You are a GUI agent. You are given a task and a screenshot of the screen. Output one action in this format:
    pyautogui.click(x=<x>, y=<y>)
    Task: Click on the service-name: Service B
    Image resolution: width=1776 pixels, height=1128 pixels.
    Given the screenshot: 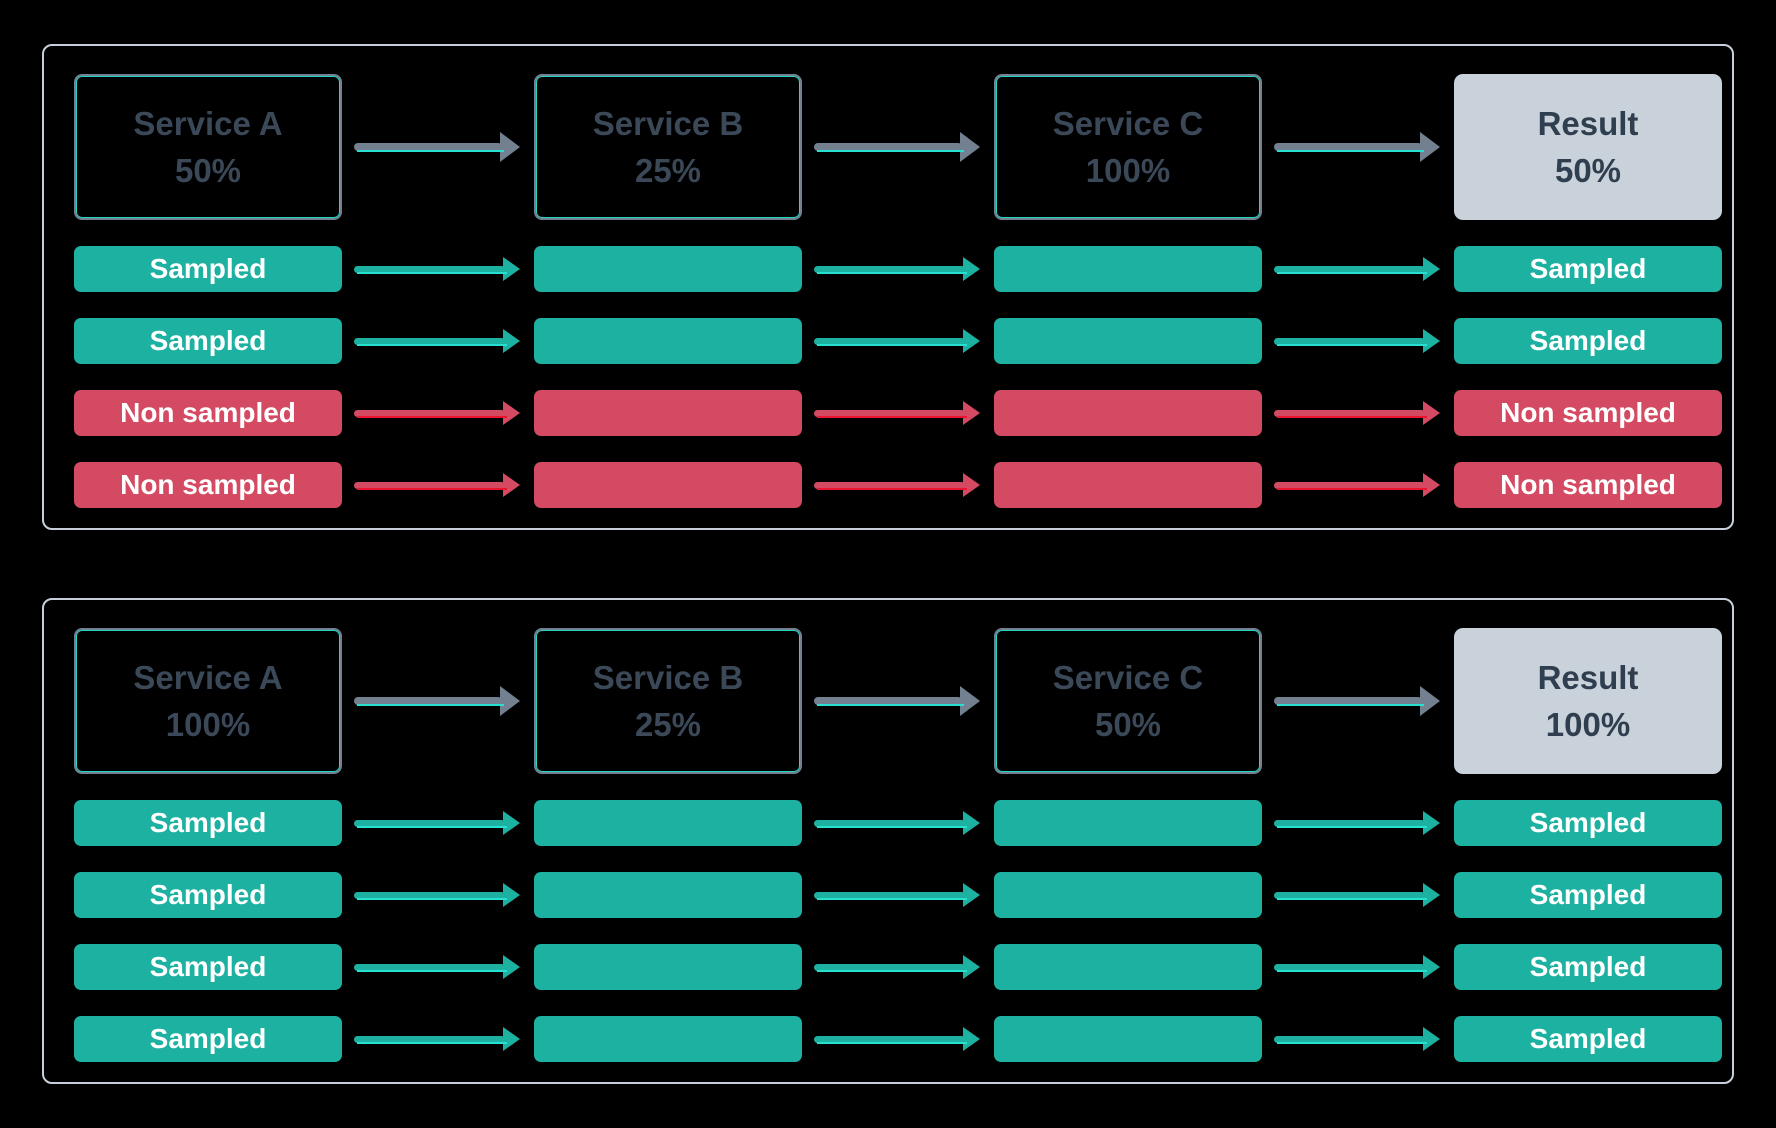 What is the action you would take?
    pyautogui.click(x=668, y=677)
    